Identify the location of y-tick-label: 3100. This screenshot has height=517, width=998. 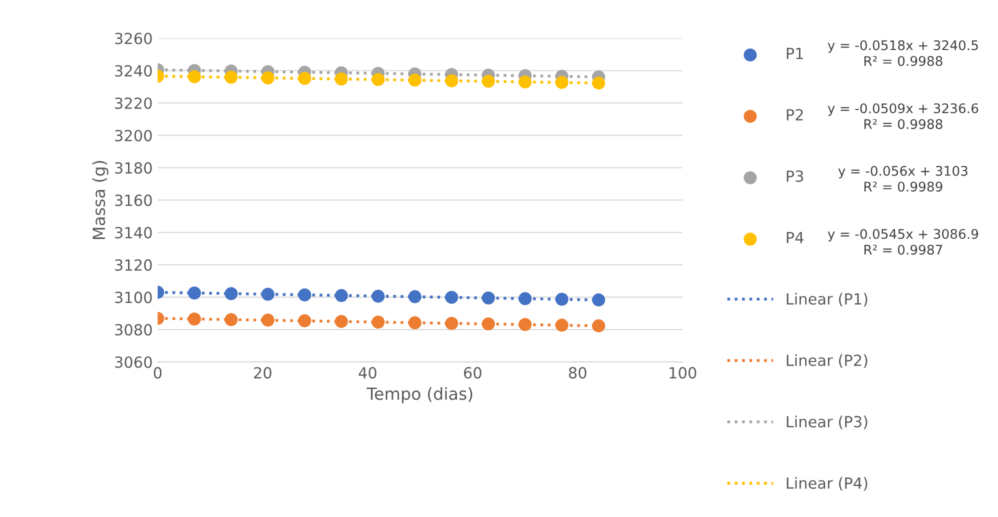
(133, 298).